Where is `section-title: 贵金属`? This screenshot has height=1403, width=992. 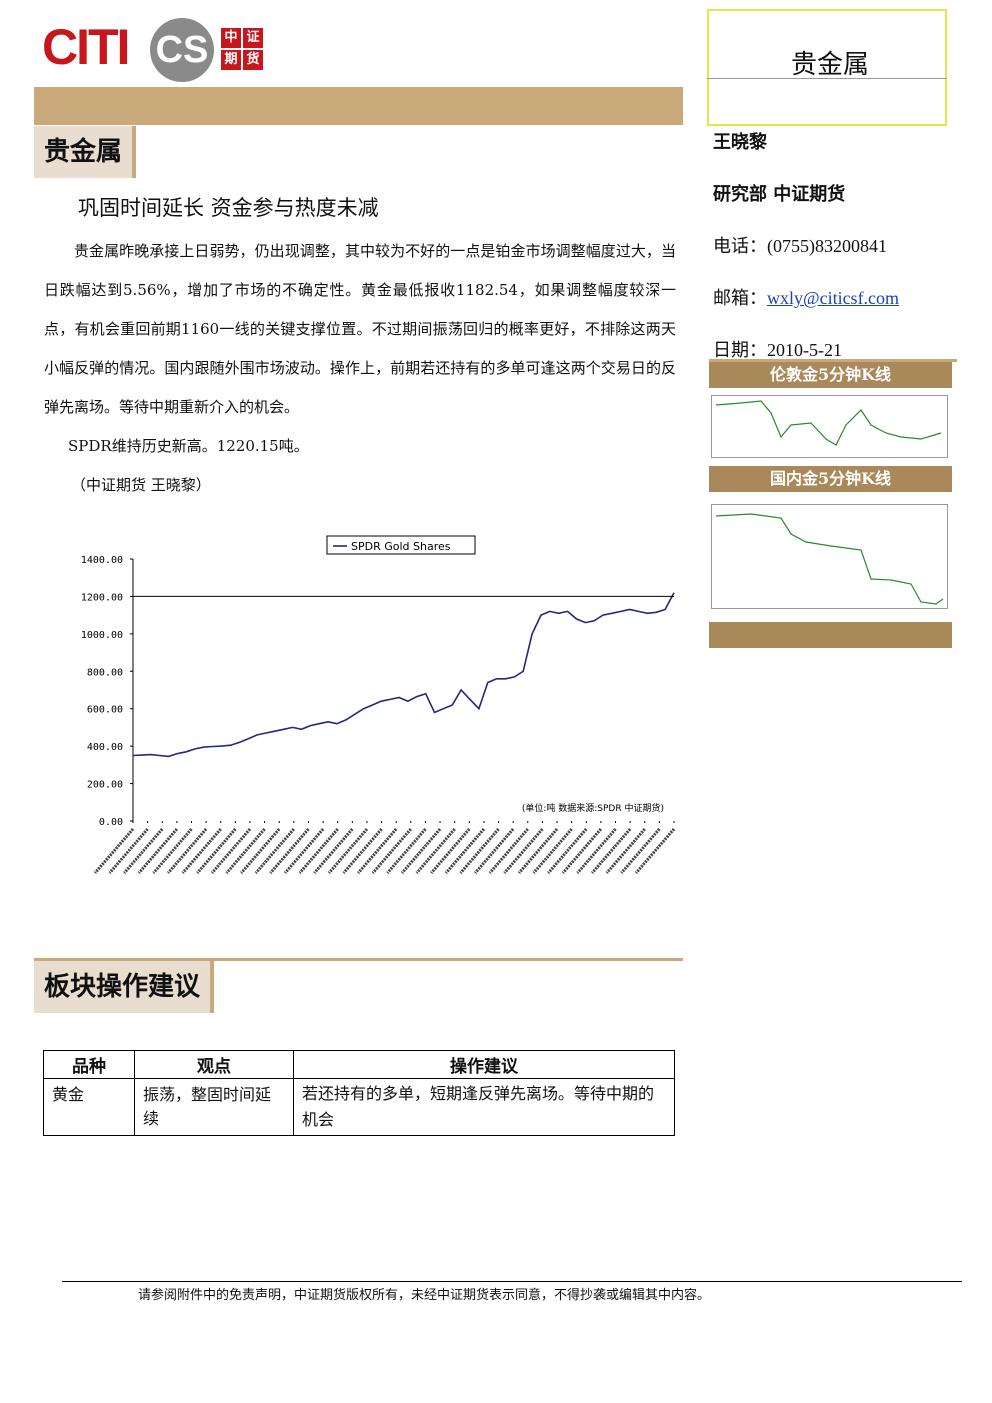
section-title: 贵金属 is located at coordinates (85, 152).